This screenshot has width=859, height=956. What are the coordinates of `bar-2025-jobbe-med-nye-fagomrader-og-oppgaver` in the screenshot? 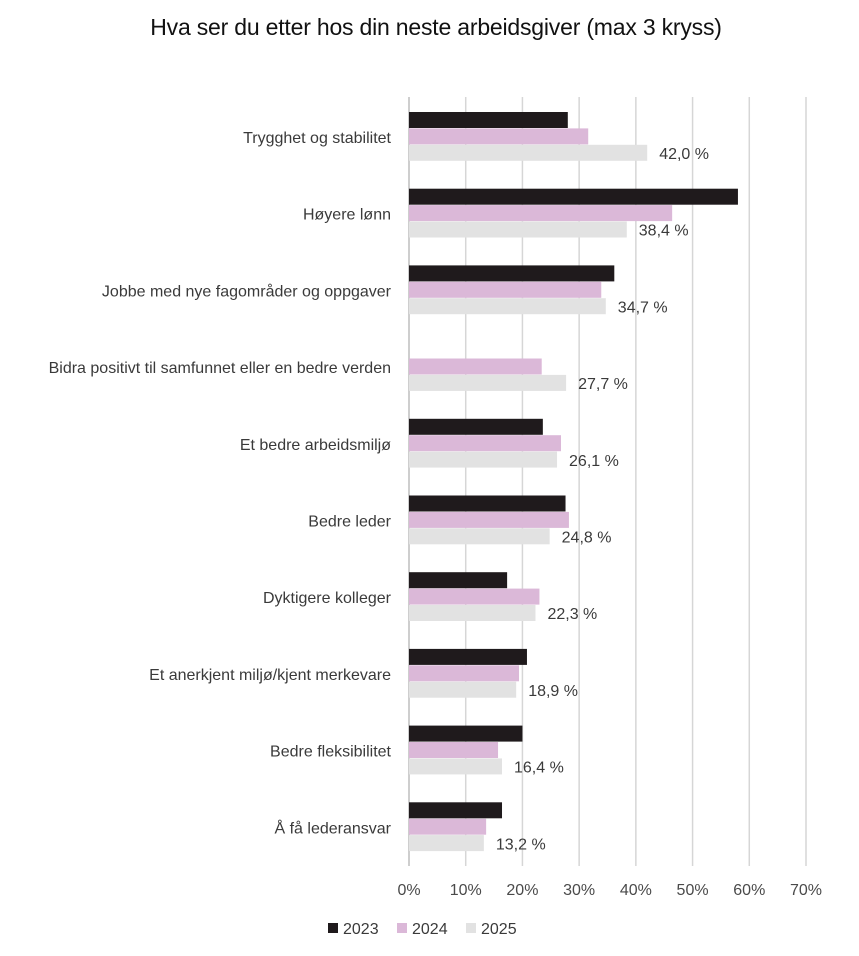 It's located at (507, 306).